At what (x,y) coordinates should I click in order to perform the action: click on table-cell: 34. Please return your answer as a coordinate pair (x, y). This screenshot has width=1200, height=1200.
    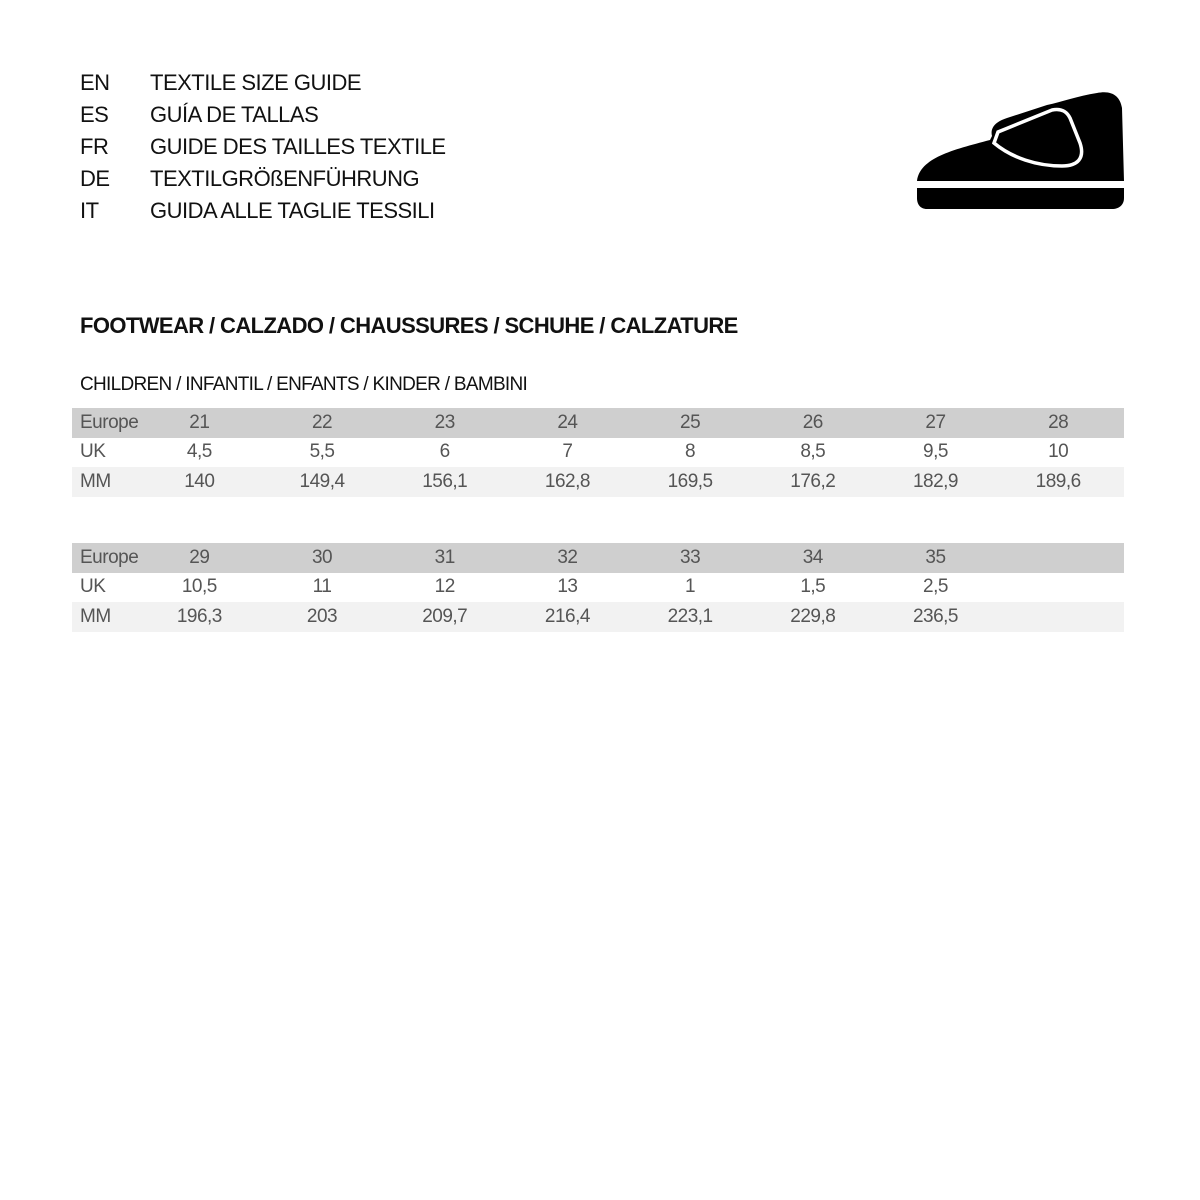
    Looking at the image, I should click on (813, 557).